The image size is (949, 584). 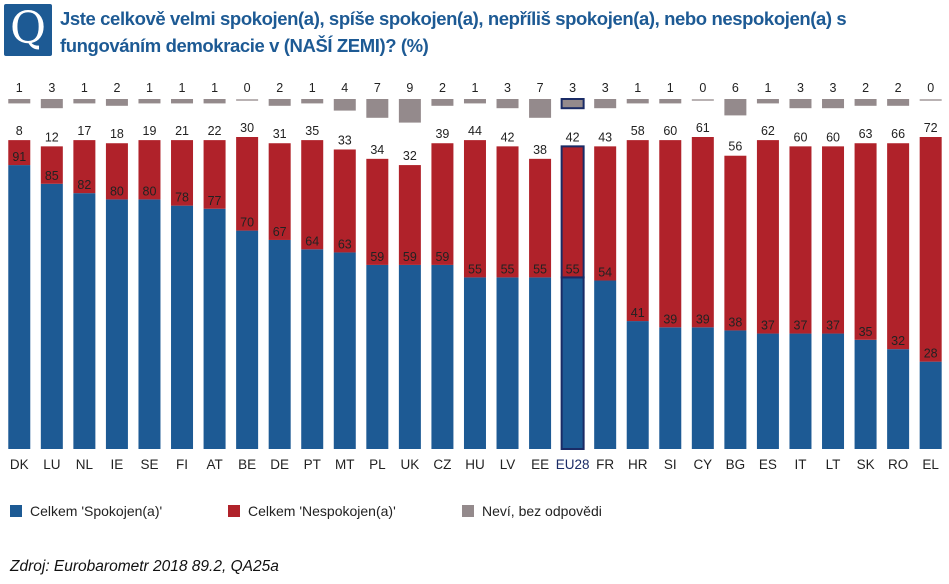 What do you see at coordinates (344, 88) in the screenshot?
I see `dontknow-label-mt: 4` at bounding box center [344, 88].